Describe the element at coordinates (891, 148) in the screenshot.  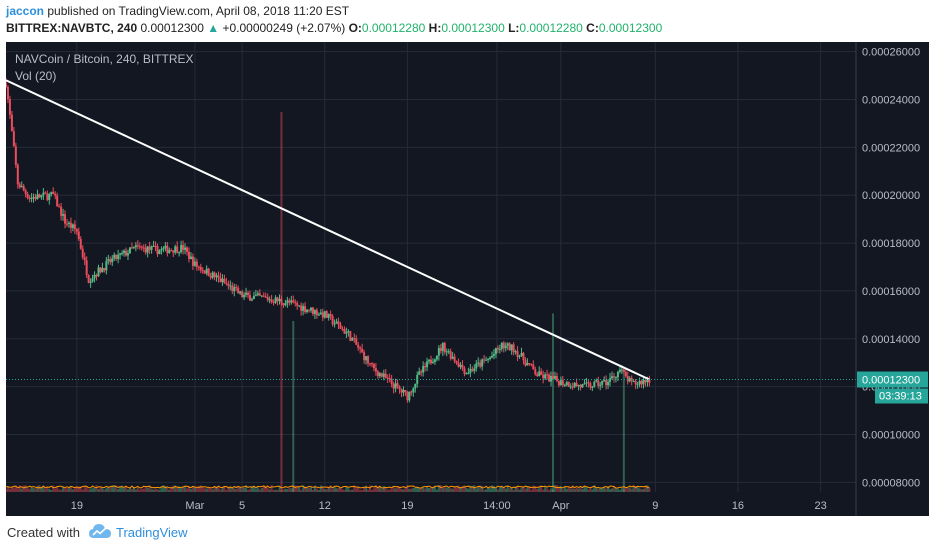
I see `price-axis-label: 0.00022000` at that location.